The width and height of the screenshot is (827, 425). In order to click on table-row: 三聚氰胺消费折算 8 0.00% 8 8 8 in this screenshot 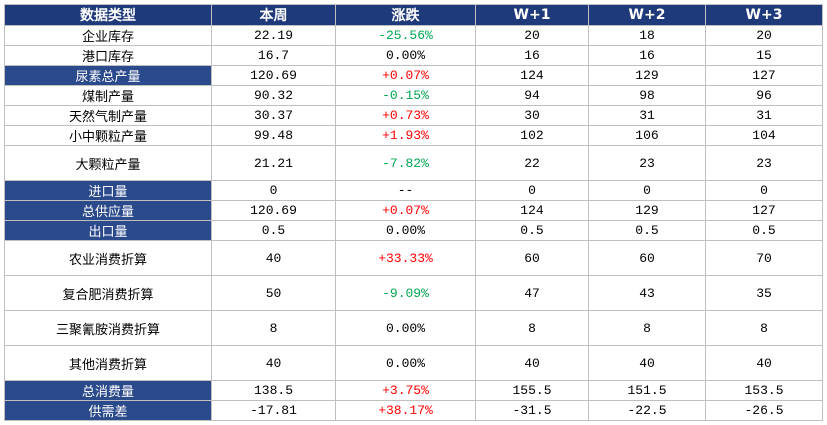, I will do `click(413, 328)`.